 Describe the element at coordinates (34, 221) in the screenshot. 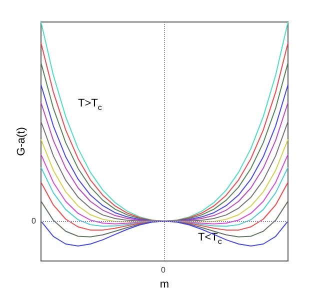

I see `ref-line-label: 0` at that location.